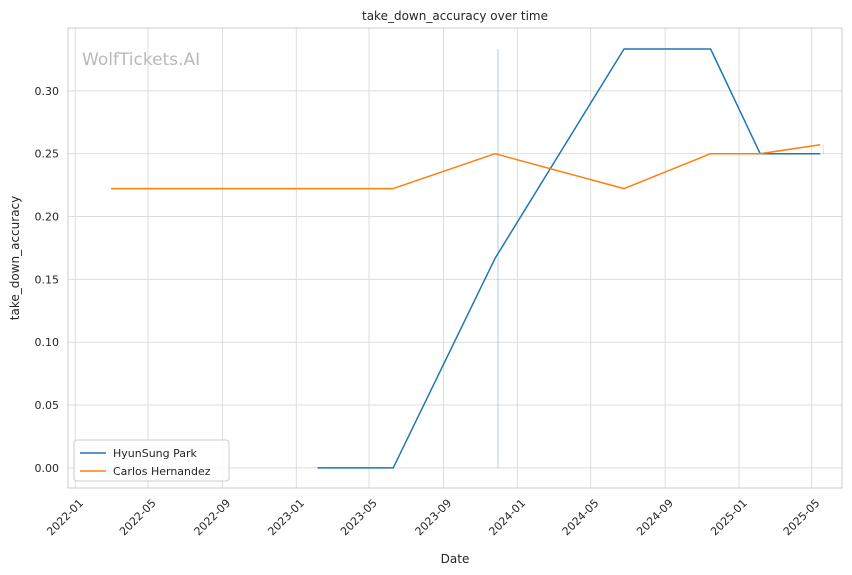 The image size is (852, 575). I want to click on legend-label-hyunsung-park: HyunSung Park, so click(155, 453).